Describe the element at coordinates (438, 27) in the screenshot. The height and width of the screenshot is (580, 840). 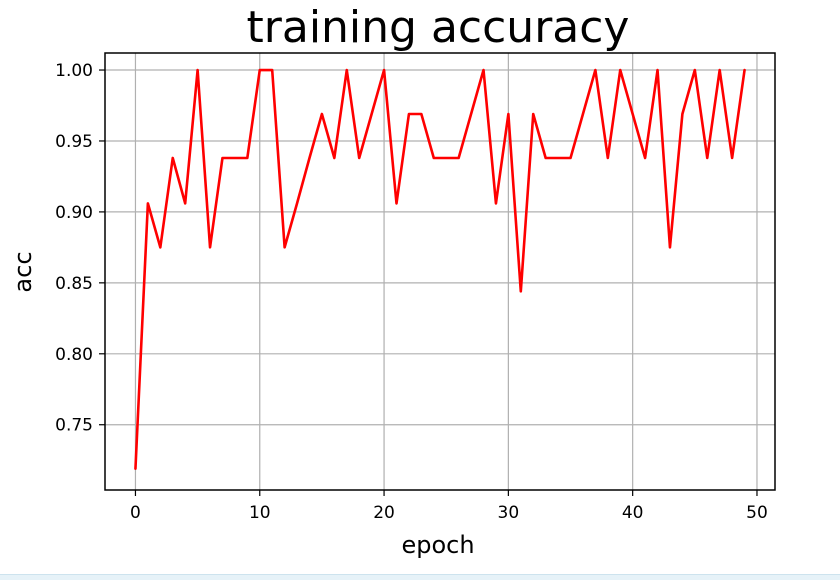
I see `chart-title: training accuracy` at that location.